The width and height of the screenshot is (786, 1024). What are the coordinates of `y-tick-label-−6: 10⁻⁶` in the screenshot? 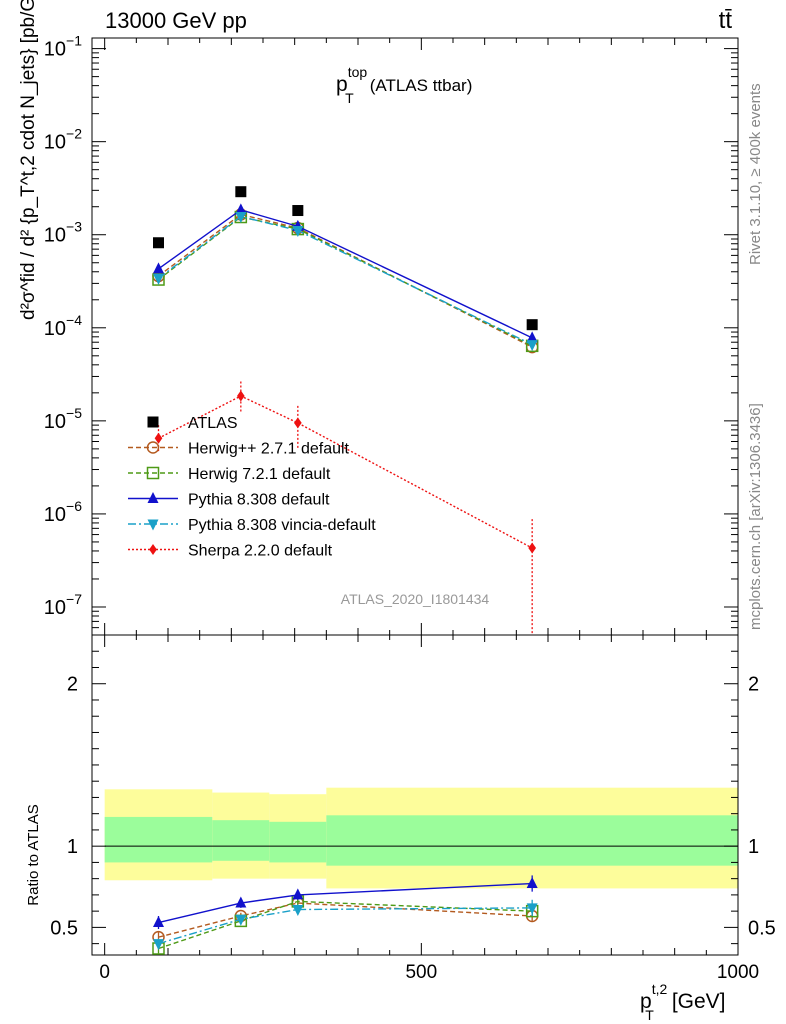 It's located at (63, 512).